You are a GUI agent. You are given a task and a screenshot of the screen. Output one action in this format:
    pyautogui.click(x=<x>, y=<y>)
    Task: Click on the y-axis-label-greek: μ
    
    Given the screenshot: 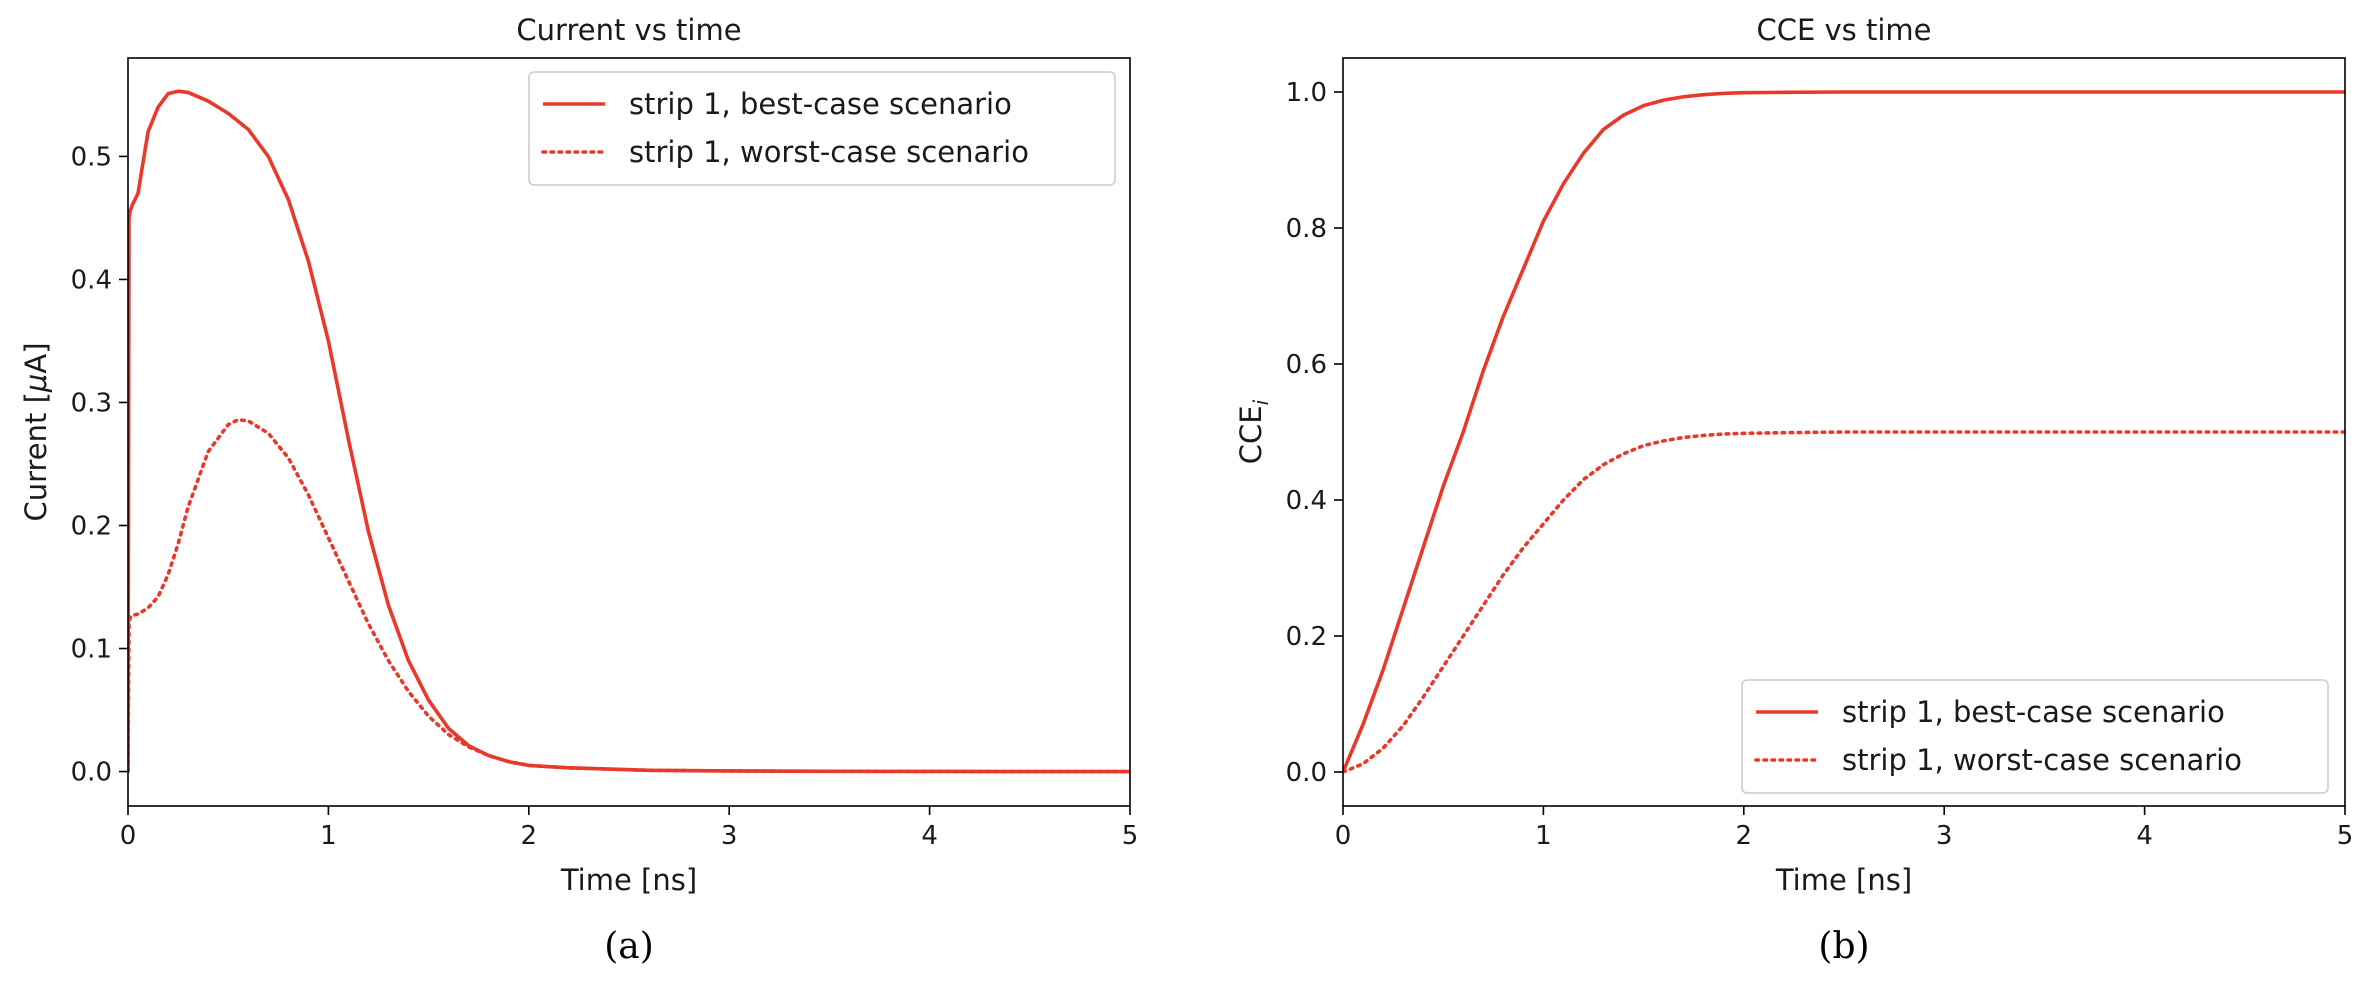 What is the action you would take?
    pyautogui.click(x=36, y=383)
    